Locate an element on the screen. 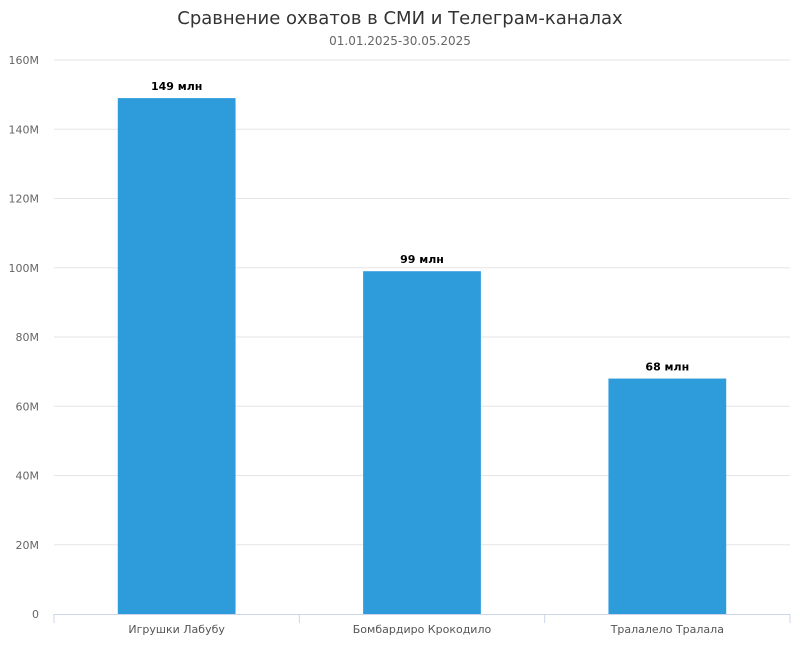  y-tick-label: 120M is located at coordinates (24, 199).